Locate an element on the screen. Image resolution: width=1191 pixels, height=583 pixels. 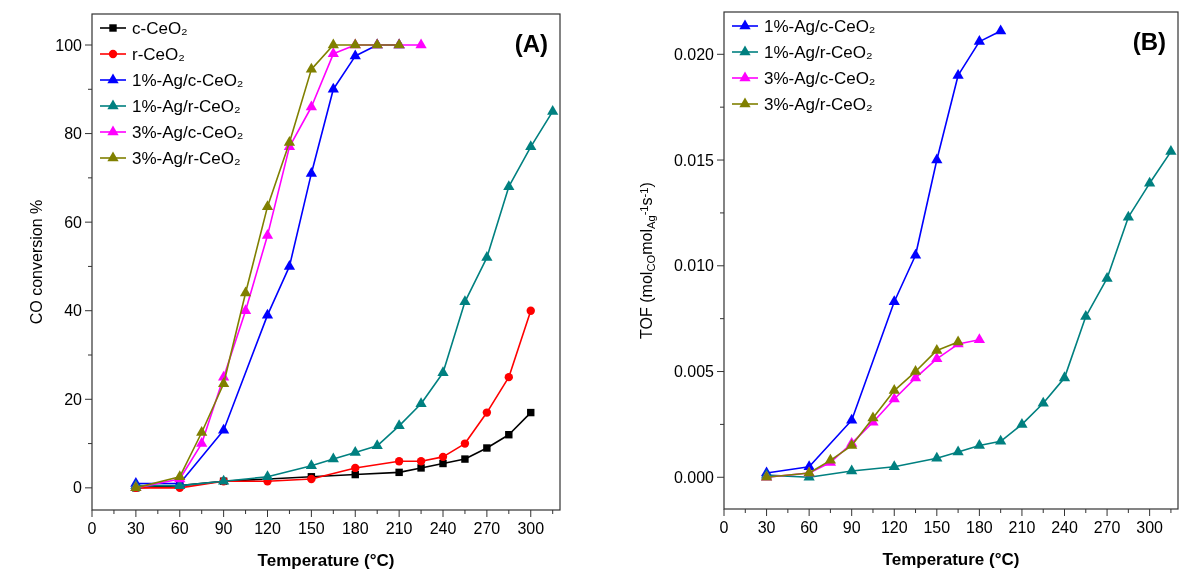
y-tick-label: 0.010 is located at coordinates (694, 266).